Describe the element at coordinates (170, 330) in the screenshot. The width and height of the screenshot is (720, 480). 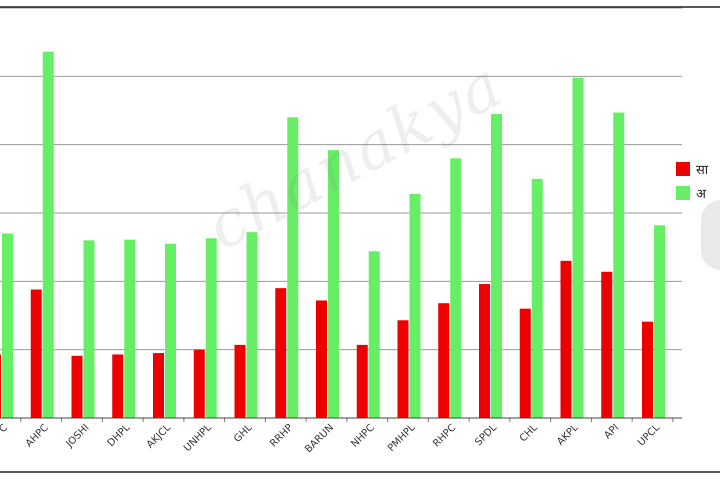
I see `bar-series-2-akjcl` at that location.